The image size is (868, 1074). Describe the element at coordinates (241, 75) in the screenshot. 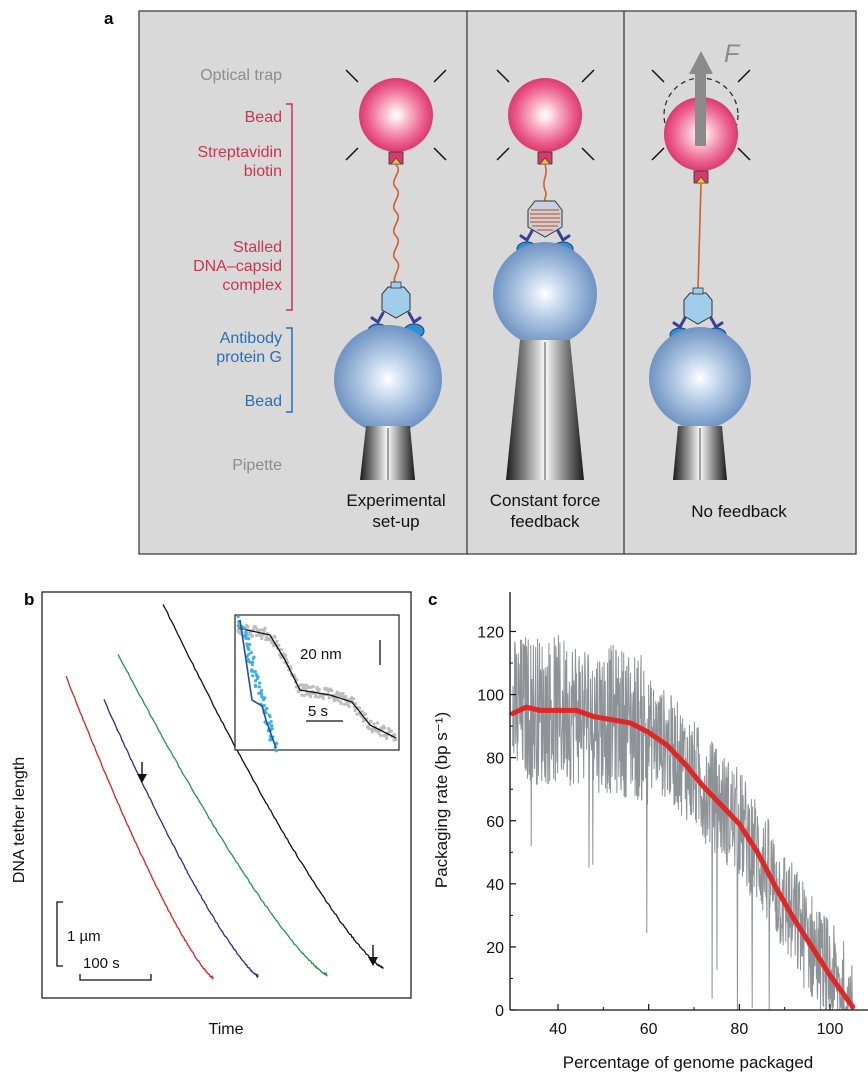

I see `label-optical-trap: Optical trap` at that location.